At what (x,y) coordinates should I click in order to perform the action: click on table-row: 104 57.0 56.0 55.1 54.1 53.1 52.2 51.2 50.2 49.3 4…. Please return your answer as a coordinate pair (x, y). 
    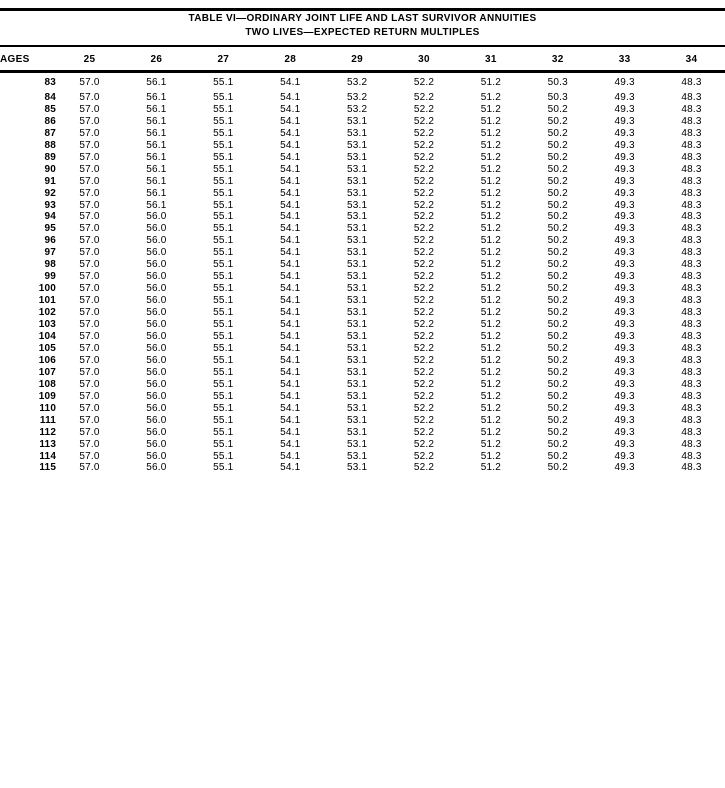
    Looking at the image, I should click on (362, 337).